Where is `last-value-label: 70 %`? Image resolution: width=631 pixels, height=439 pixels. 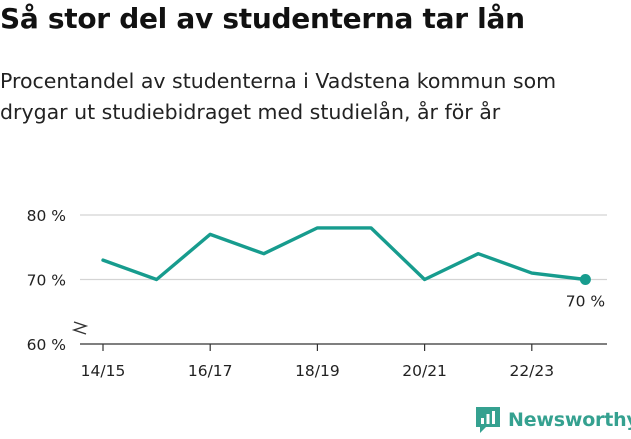 last-value-label: 70 % is located at coordinates (585, 302).